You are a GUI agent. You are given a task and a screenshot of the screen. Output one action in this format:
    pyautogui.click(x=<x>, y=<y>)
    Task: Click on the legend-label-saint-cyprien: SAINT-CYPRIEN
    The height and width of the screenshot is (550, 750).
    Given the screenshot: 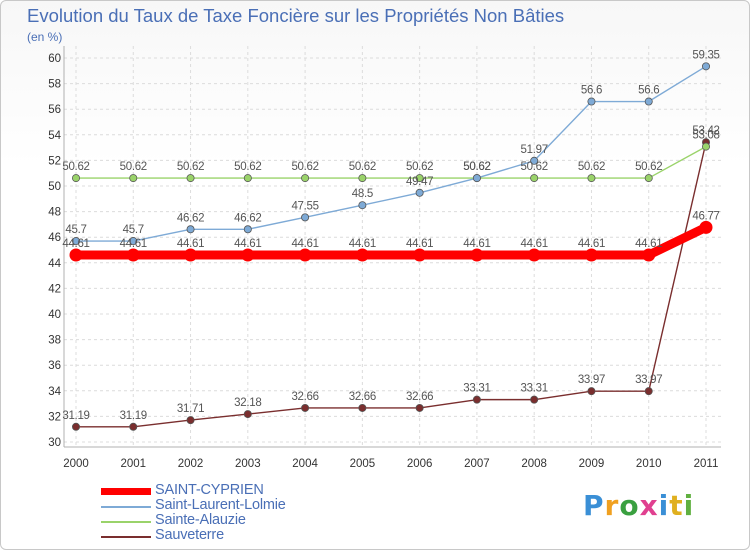 What is the action you would take?
    pyautogui.click(x=209, y=490)
    